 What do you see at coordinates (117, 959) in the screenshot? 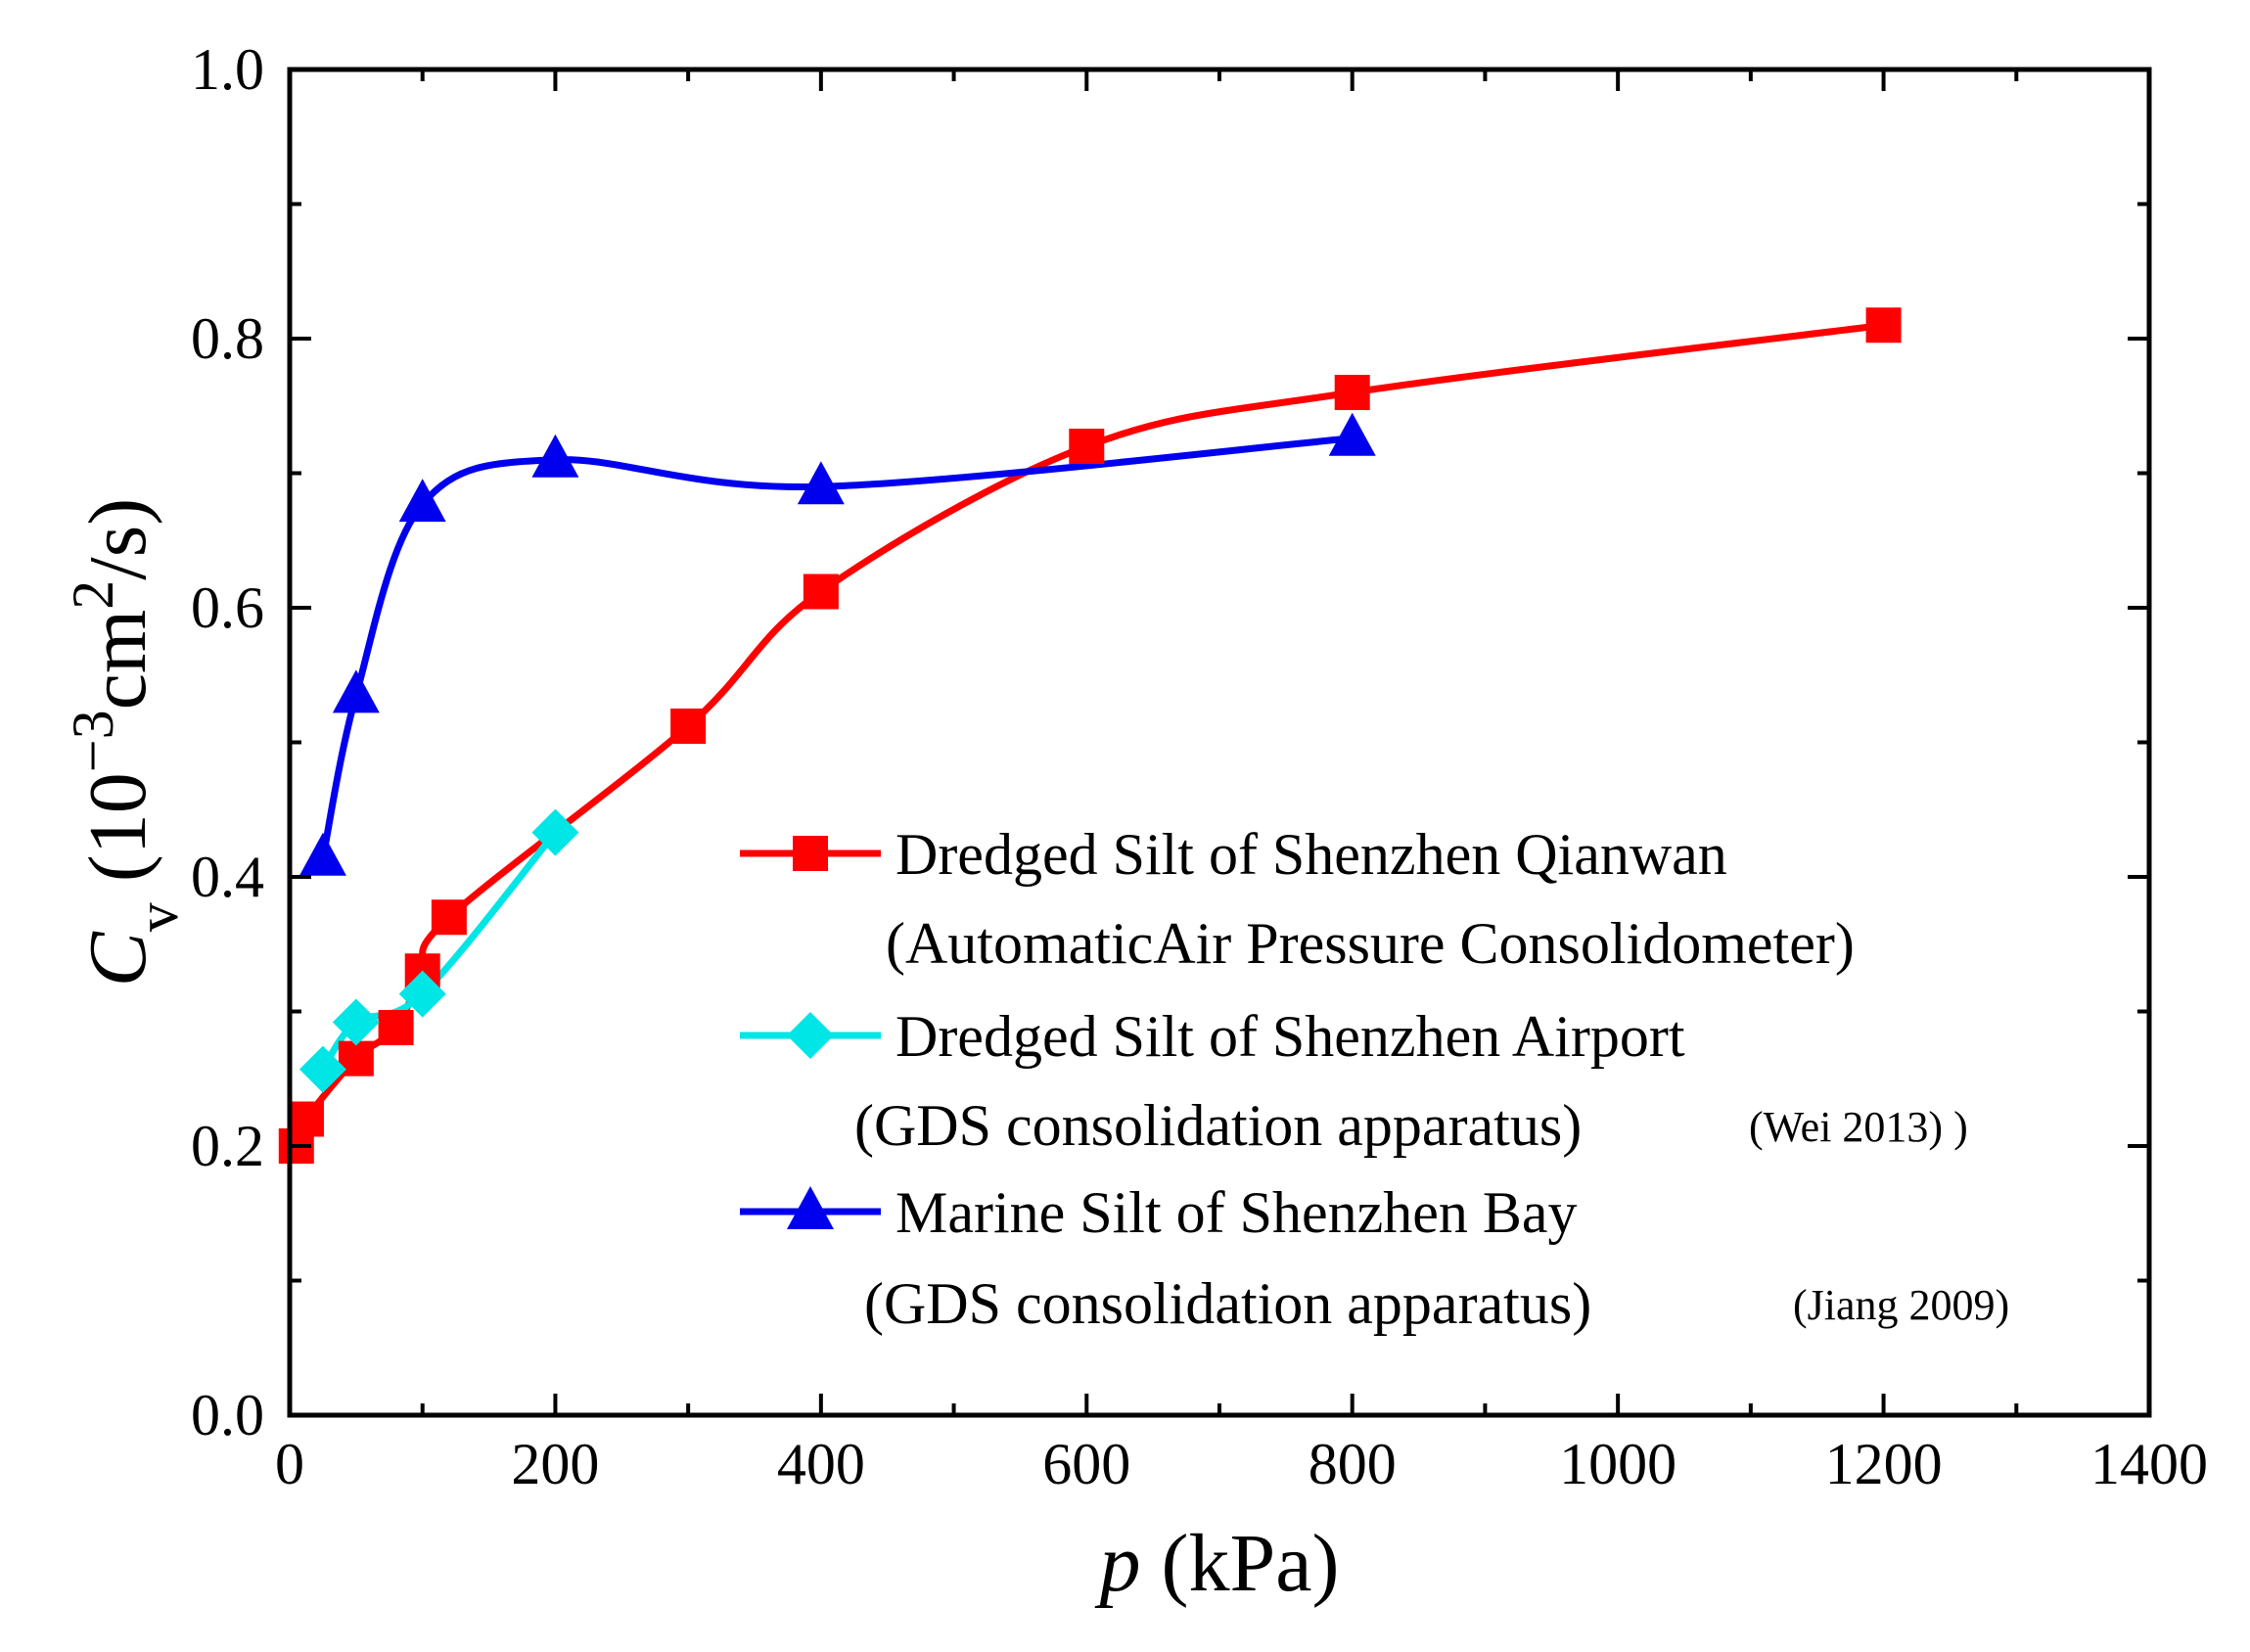
I see `y-axis-title-symbol: C` at bounding box center [117, 959].